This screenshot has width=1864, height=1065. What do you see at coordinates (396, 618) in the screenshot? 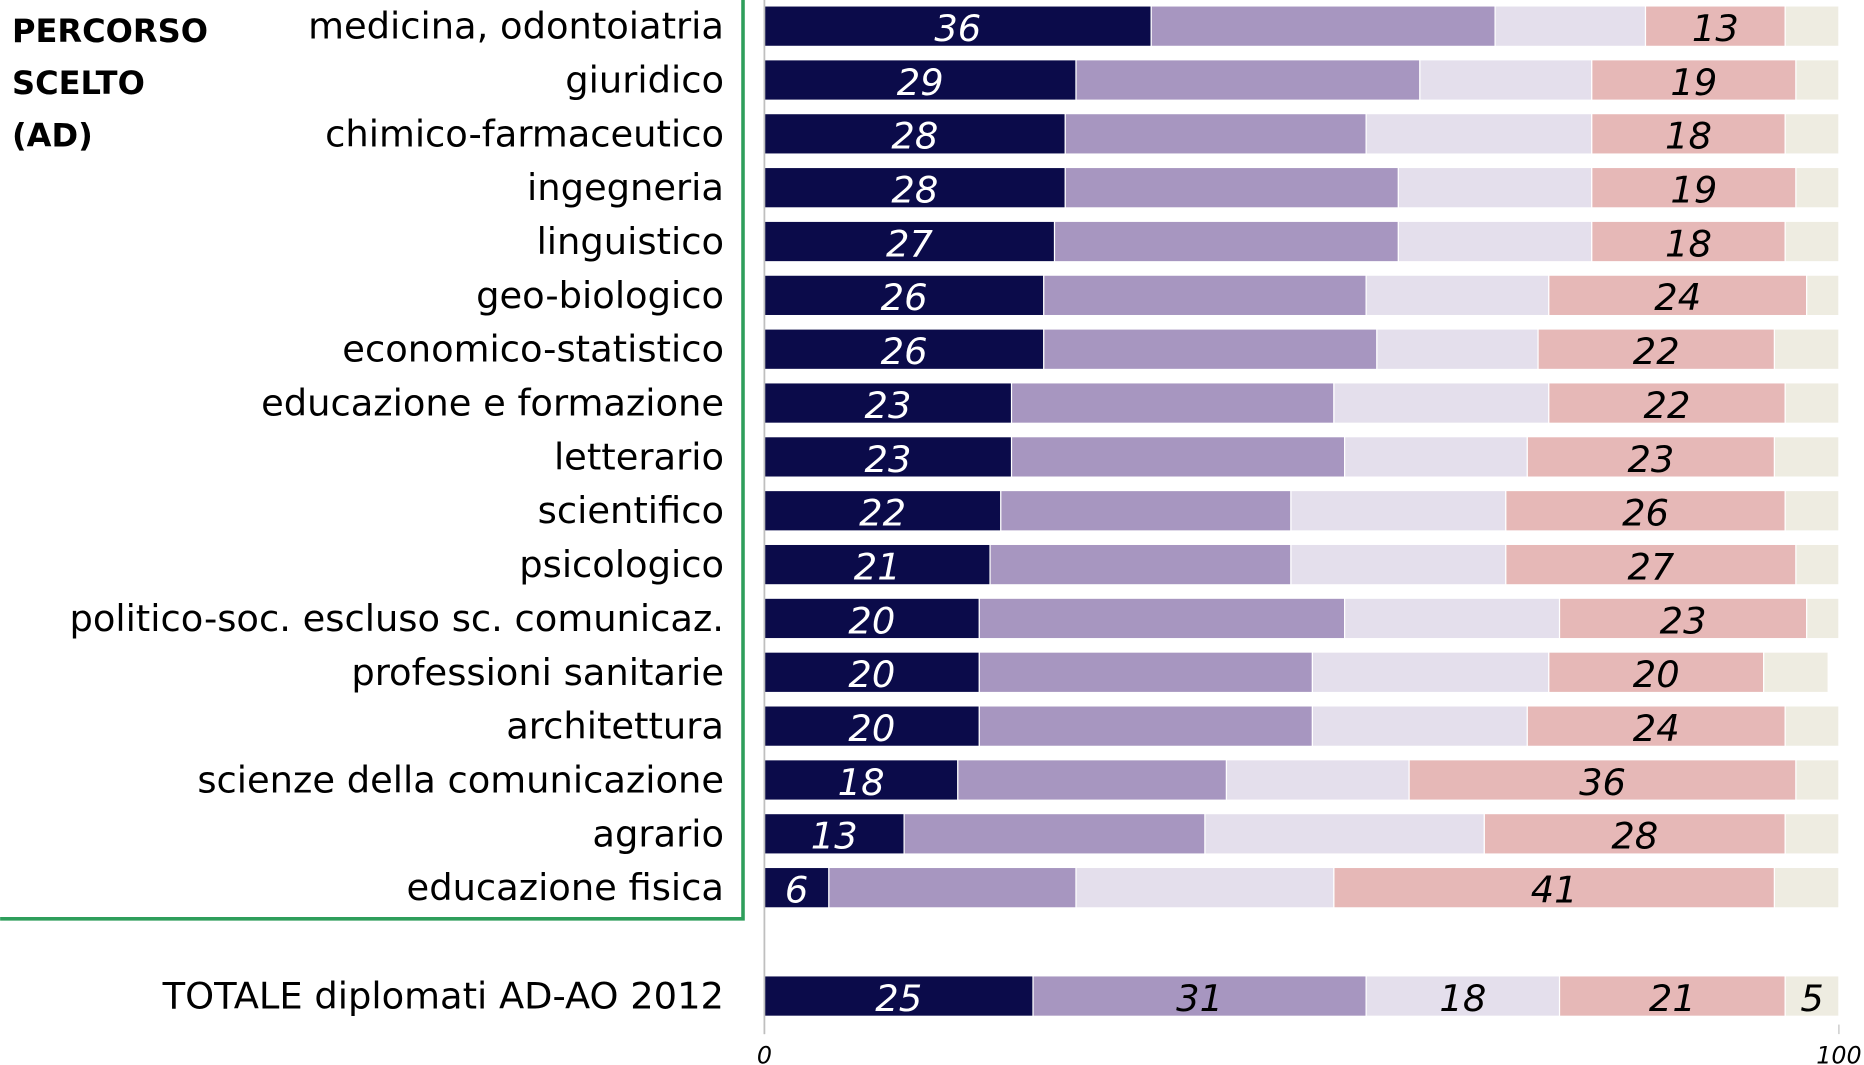
I see `category-label: politico-soc. escluso sc. comunicaz.` at bounding box center [396, 618].